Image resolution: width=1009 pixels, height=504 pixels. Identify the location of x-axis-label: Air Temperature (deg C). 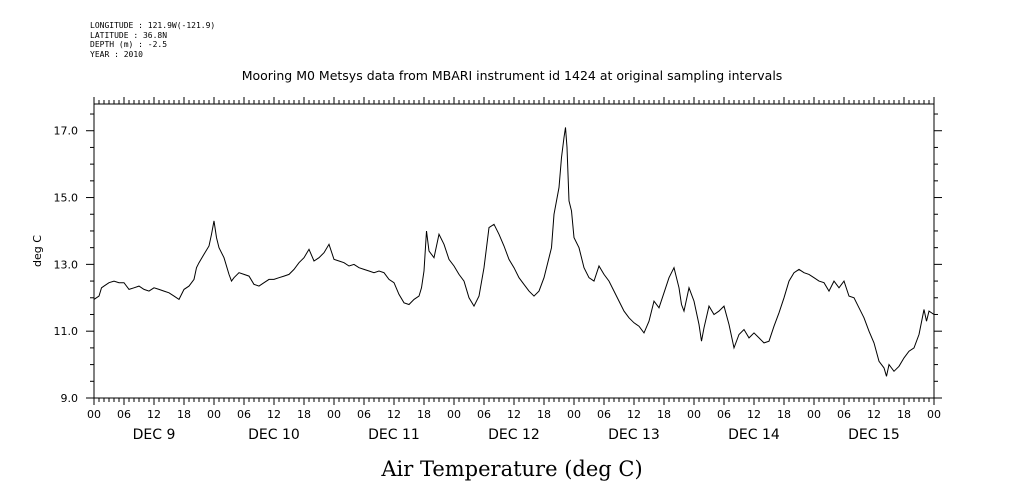
(511, 469).